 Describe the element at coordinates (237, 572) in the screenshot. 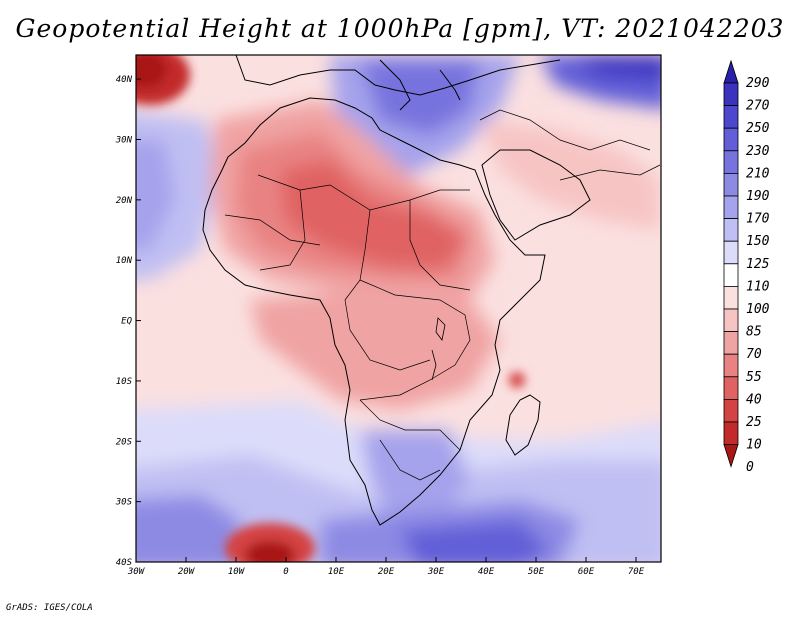

I see `lon-label: 10W` at that location.